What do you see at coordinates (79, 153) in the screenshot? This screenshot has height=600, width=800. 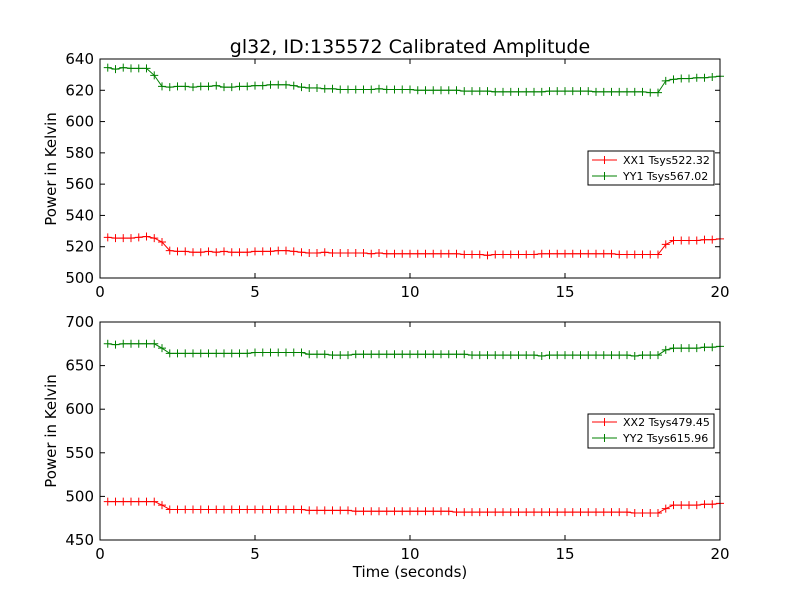 I see `y-tick-label: 580` at bounding box center [79, 153].